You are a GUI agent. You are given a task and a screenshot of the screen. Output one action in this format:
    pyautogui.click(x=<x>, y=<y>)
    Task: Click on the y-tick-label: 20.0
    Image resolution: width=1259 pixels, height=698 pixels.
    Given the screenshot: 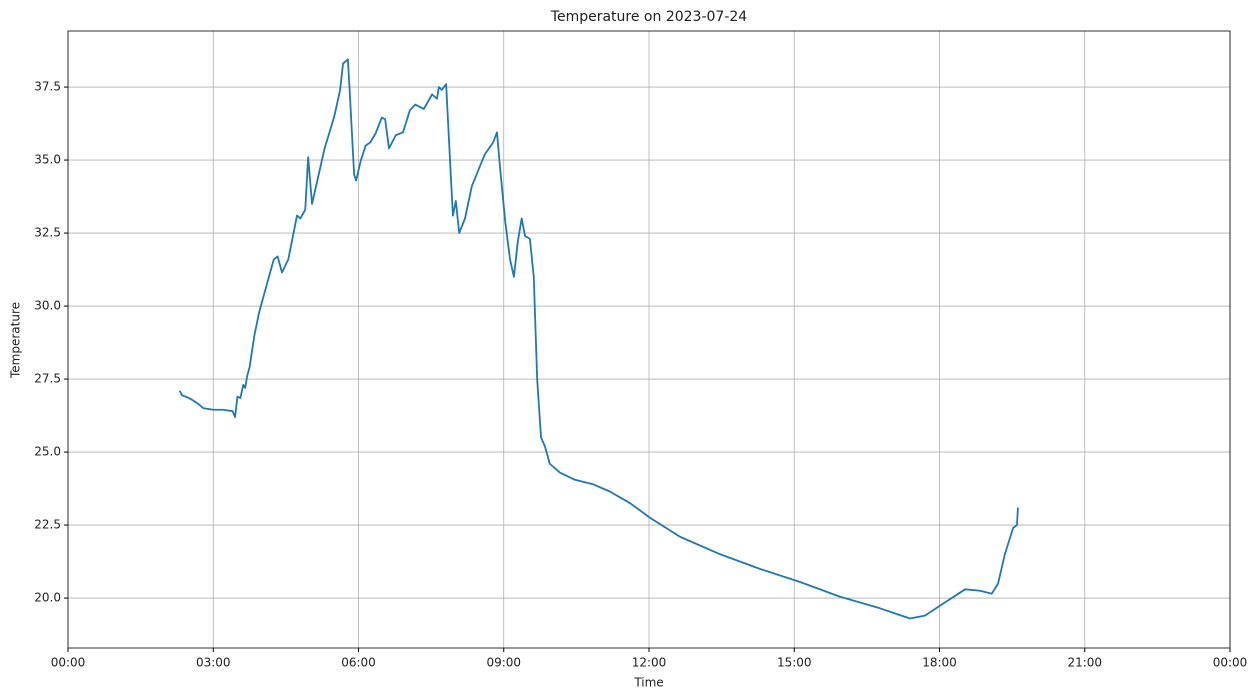 What is the action you would take?
    pyautogui.click(x=47, y=598)
    